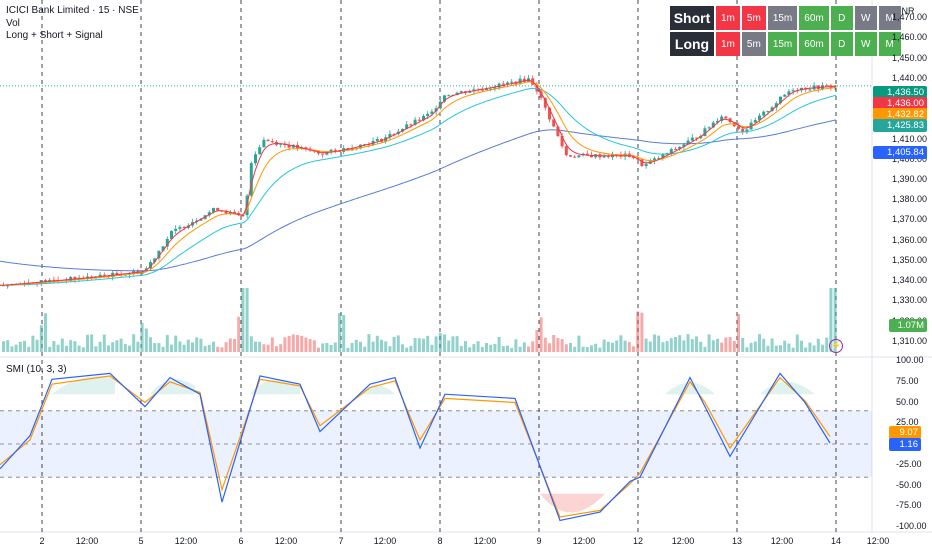 This screenshot has height=550, width=932. Describe the element at coordinates (377, 390) in the screenshot. I see `overbought-fill` at that location.